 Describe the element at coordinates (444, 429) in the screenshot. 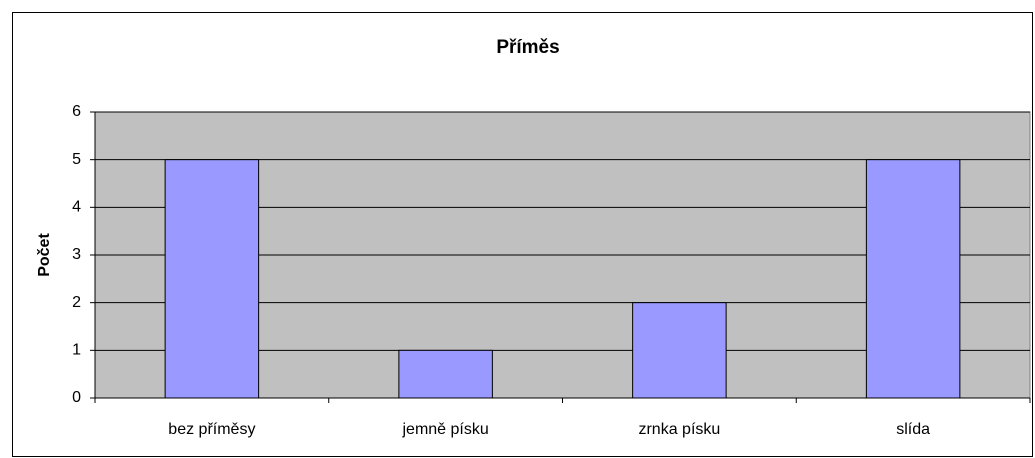

I see `x-tick-label: jemně písku` at that location.